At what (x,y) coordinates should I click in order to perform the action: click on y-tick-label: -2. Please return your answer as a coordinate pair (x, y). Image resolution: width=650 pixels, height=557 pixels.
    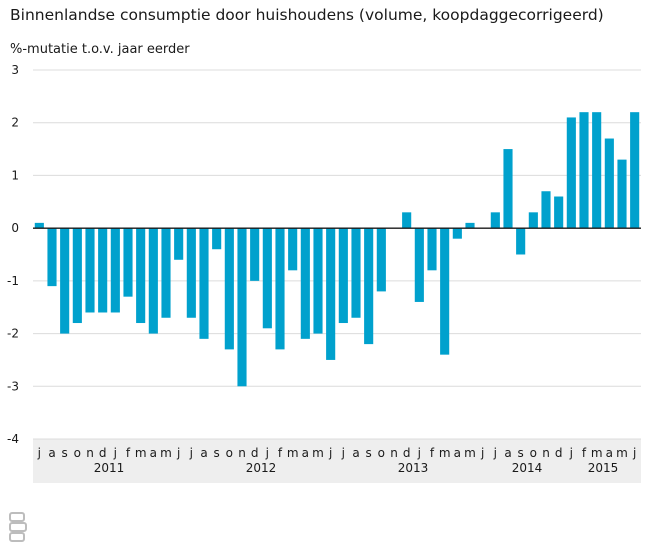
    Looking at the image, I should click on (13, 334).